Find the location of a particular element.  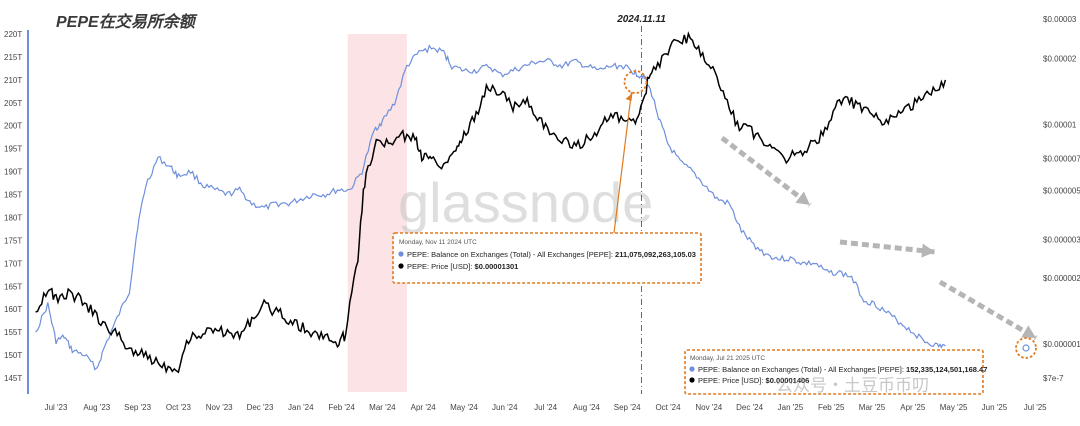

right-tick-label: $0.000007 is located at coordinates (1061, 159).